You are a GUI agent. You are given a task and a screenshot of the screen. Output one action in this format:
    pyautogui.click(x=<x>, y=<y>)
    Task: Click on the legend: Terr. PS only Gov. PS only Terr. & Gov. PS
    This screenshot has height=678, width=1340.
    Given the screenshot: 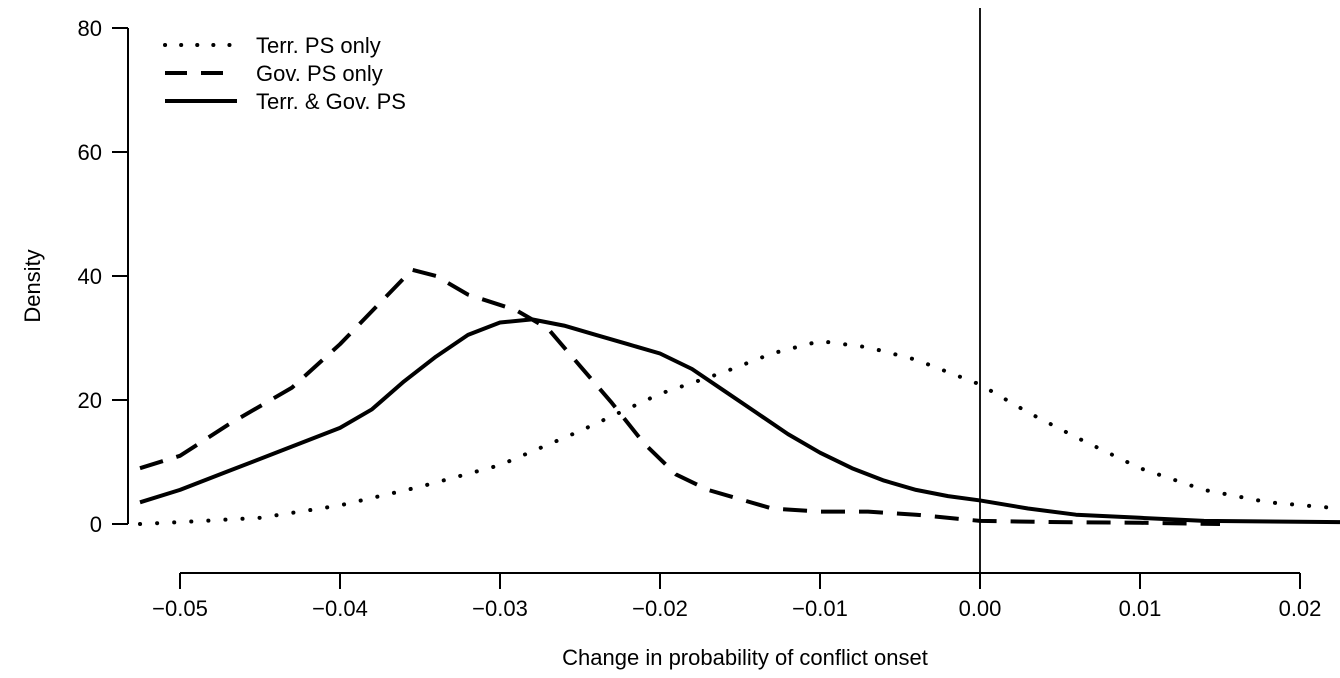 What is the action you would take?
    pyautogui.click(x=284, y=73)
    